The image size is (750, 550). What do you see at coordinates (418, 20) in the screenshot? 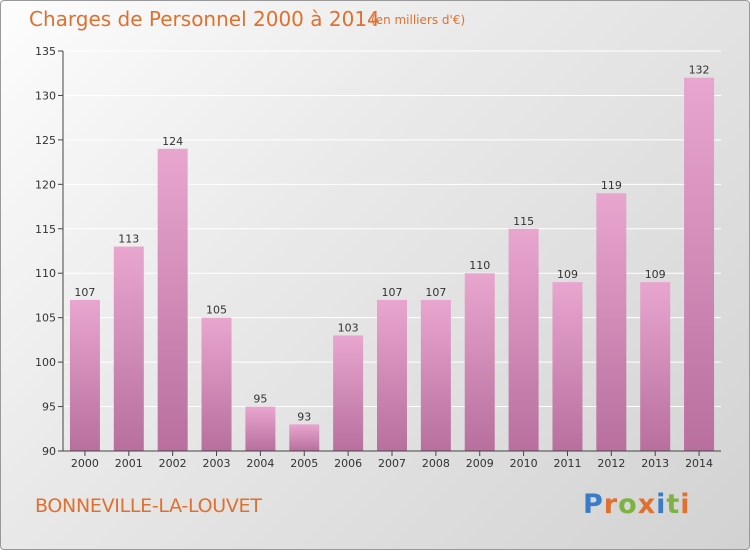
I see `chart-subtitle: (en milliers d'€)` at bounding box center [418, 20].